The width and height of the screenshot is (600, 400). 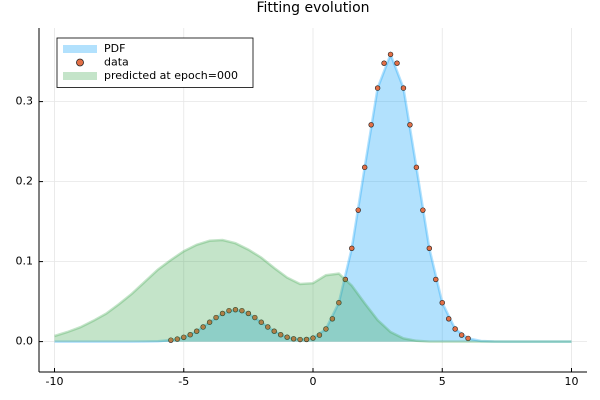 I want to click on legend-label: PDF, so click(x=114, y=48).